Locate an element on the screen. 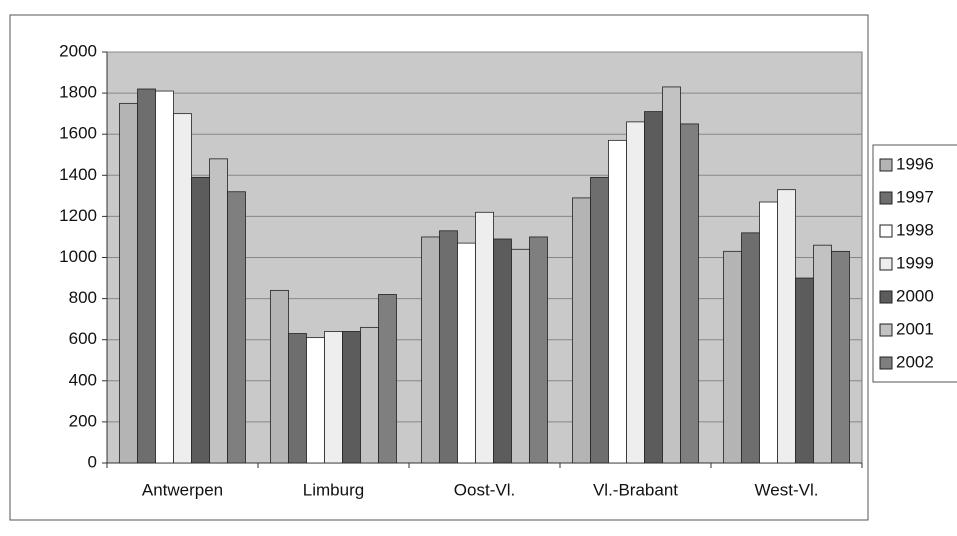  y-tick-label: 1000 is located at coordinates (78, 256).